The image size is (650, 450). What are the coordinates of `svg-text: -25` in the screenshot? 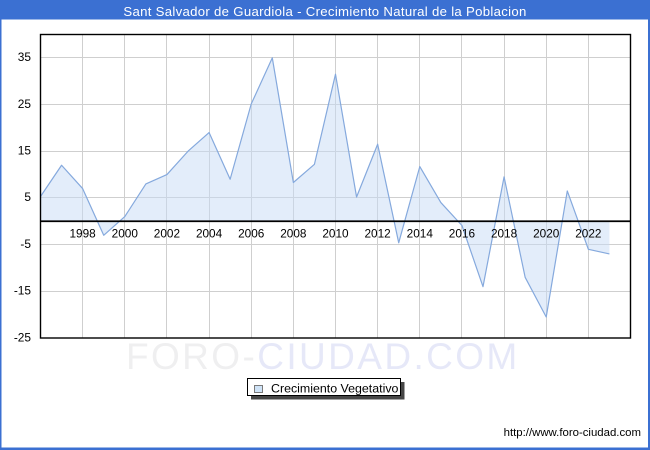 It's located at (23, 337).